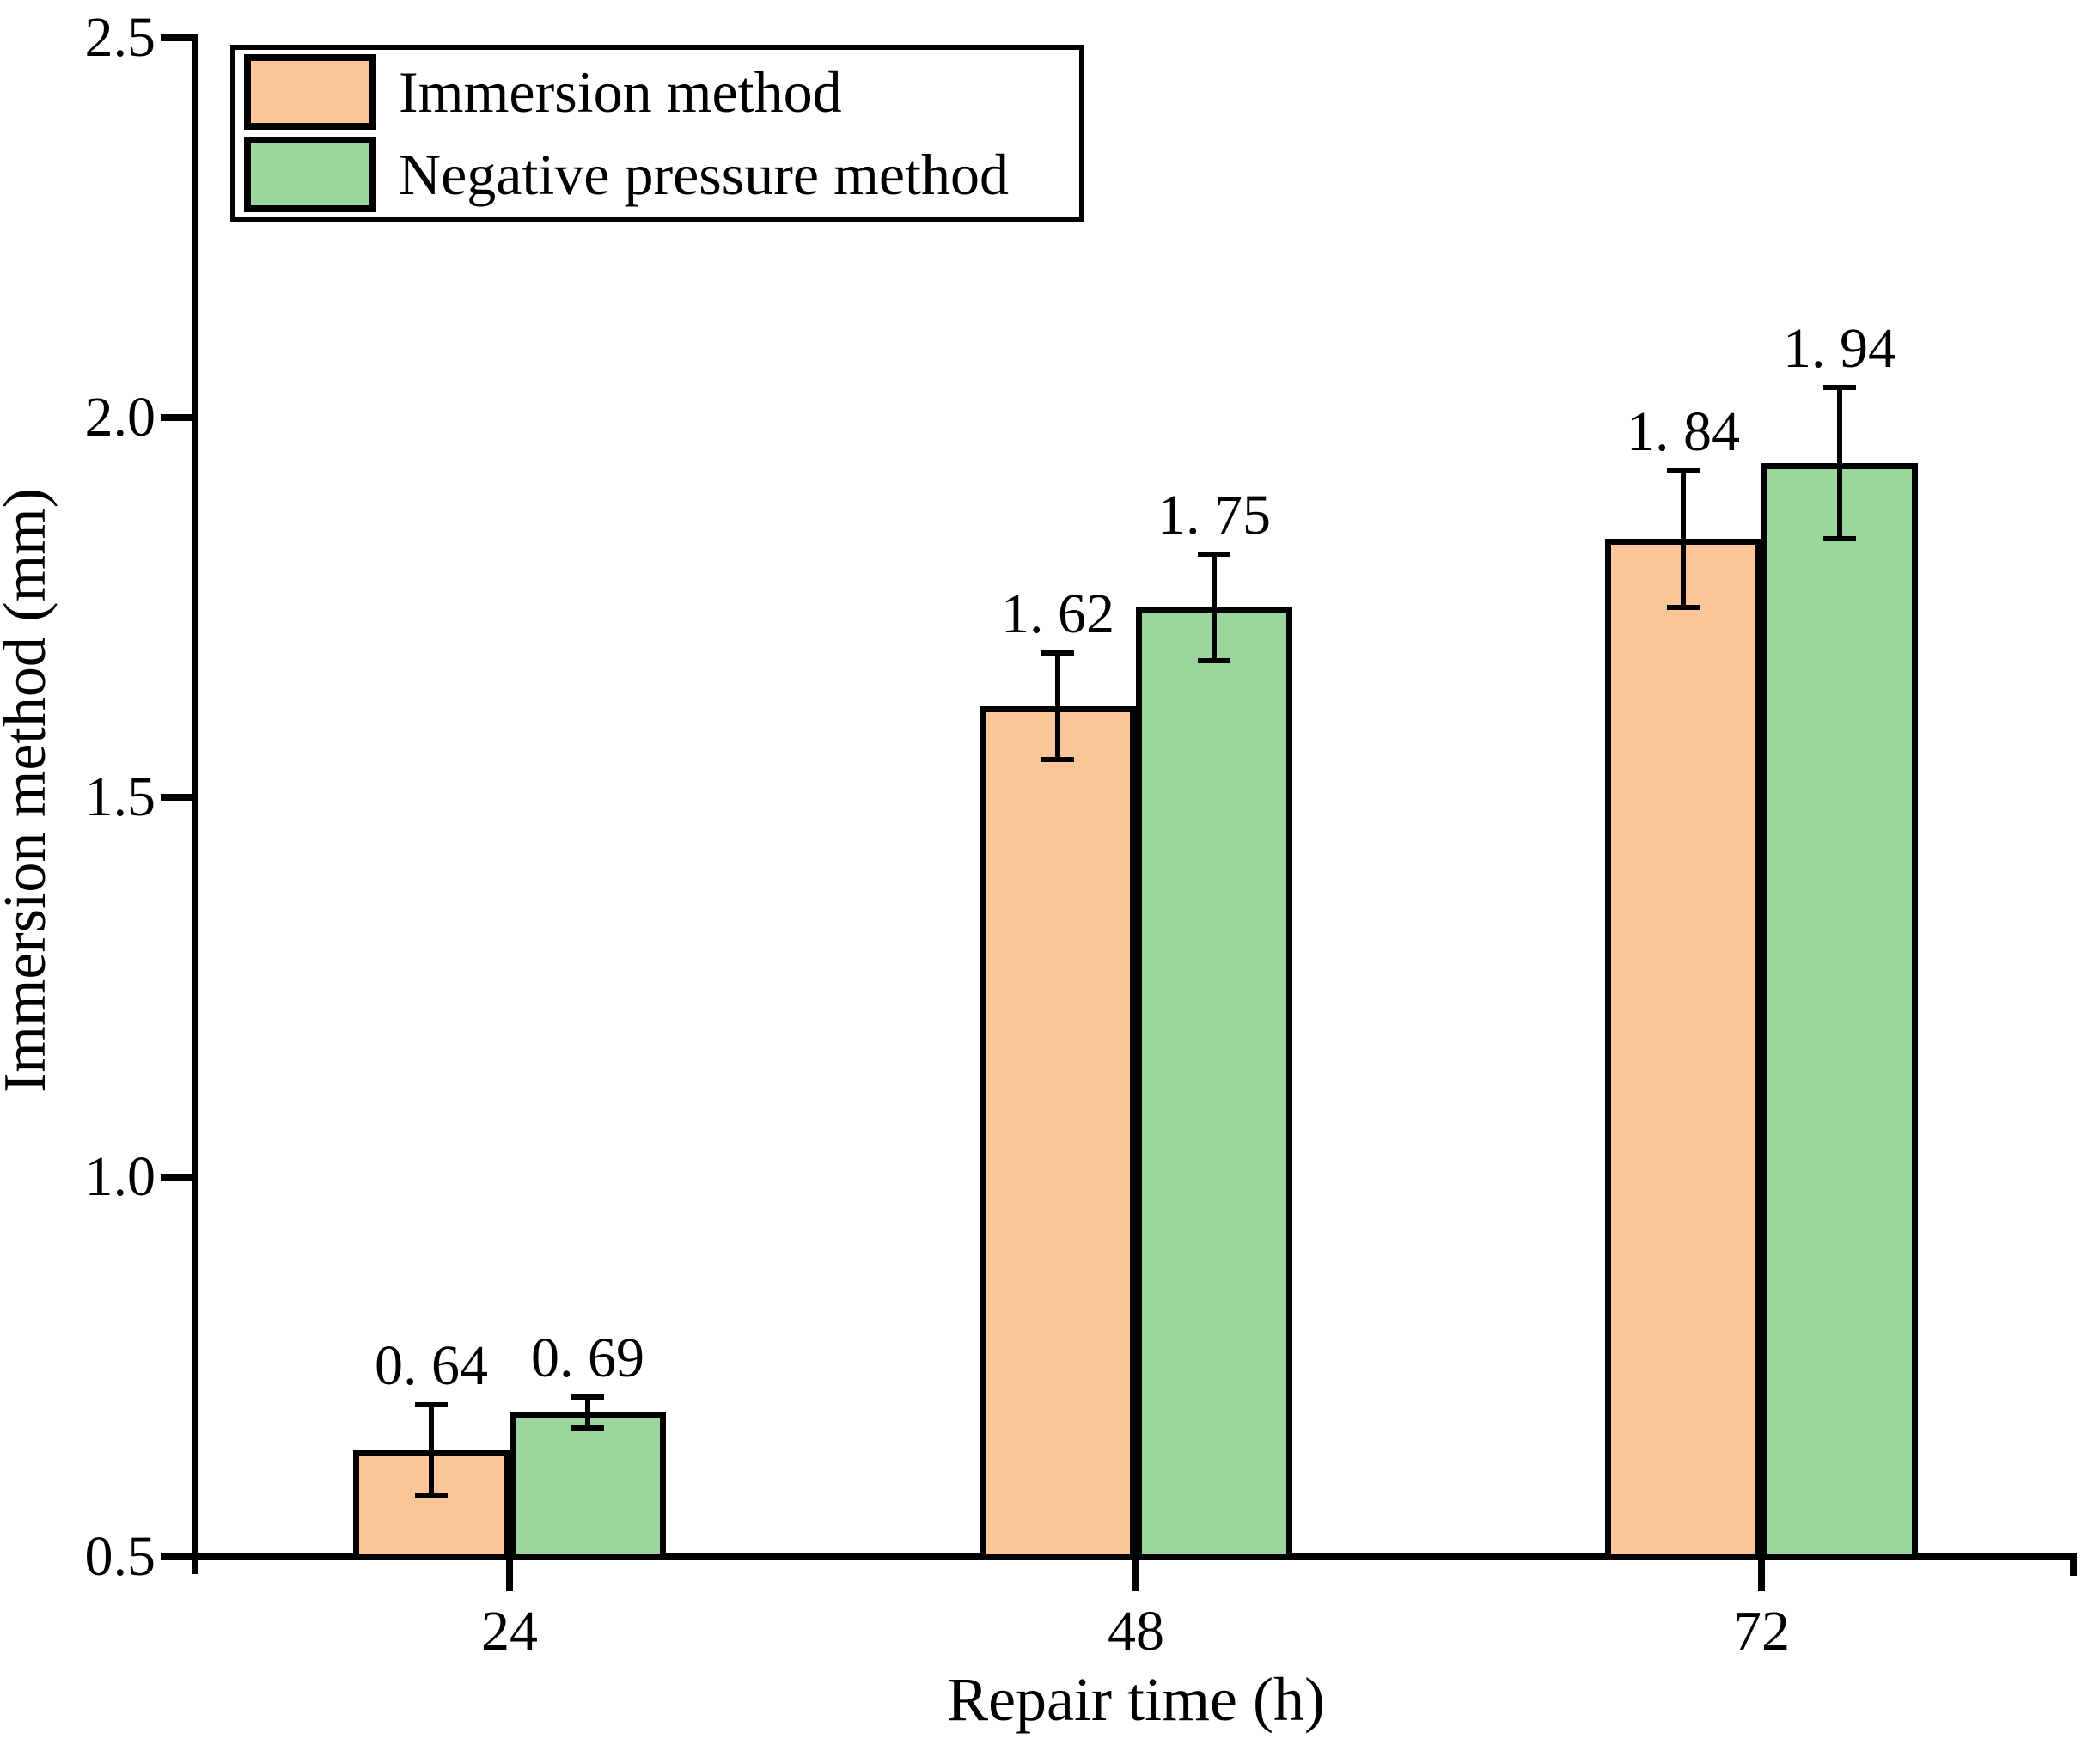 The width and height of the screenshot is (2100, 1751). I want to click on bar-value-label: 1. 75, so click(1214, 515).